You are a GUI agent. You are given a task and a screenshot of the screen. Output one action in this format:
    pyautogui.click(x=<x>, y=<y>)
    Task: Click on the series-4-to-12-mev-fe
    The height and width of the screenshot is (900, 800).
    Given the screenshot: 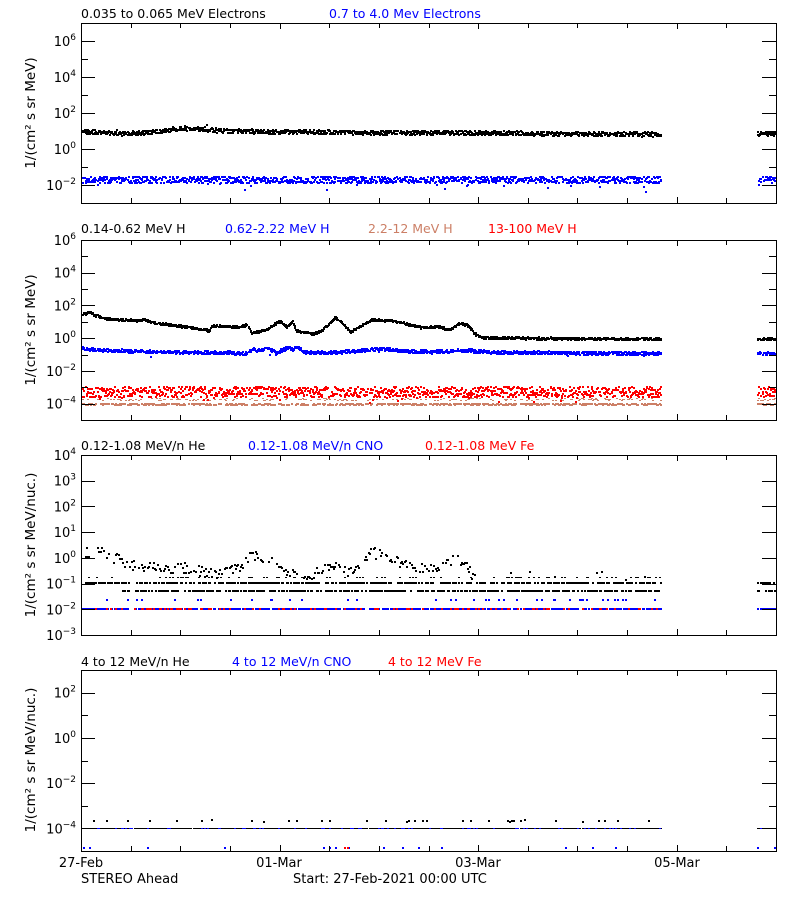 What is the action you would take?
    pyautogui.click(x=346, y=848)
    